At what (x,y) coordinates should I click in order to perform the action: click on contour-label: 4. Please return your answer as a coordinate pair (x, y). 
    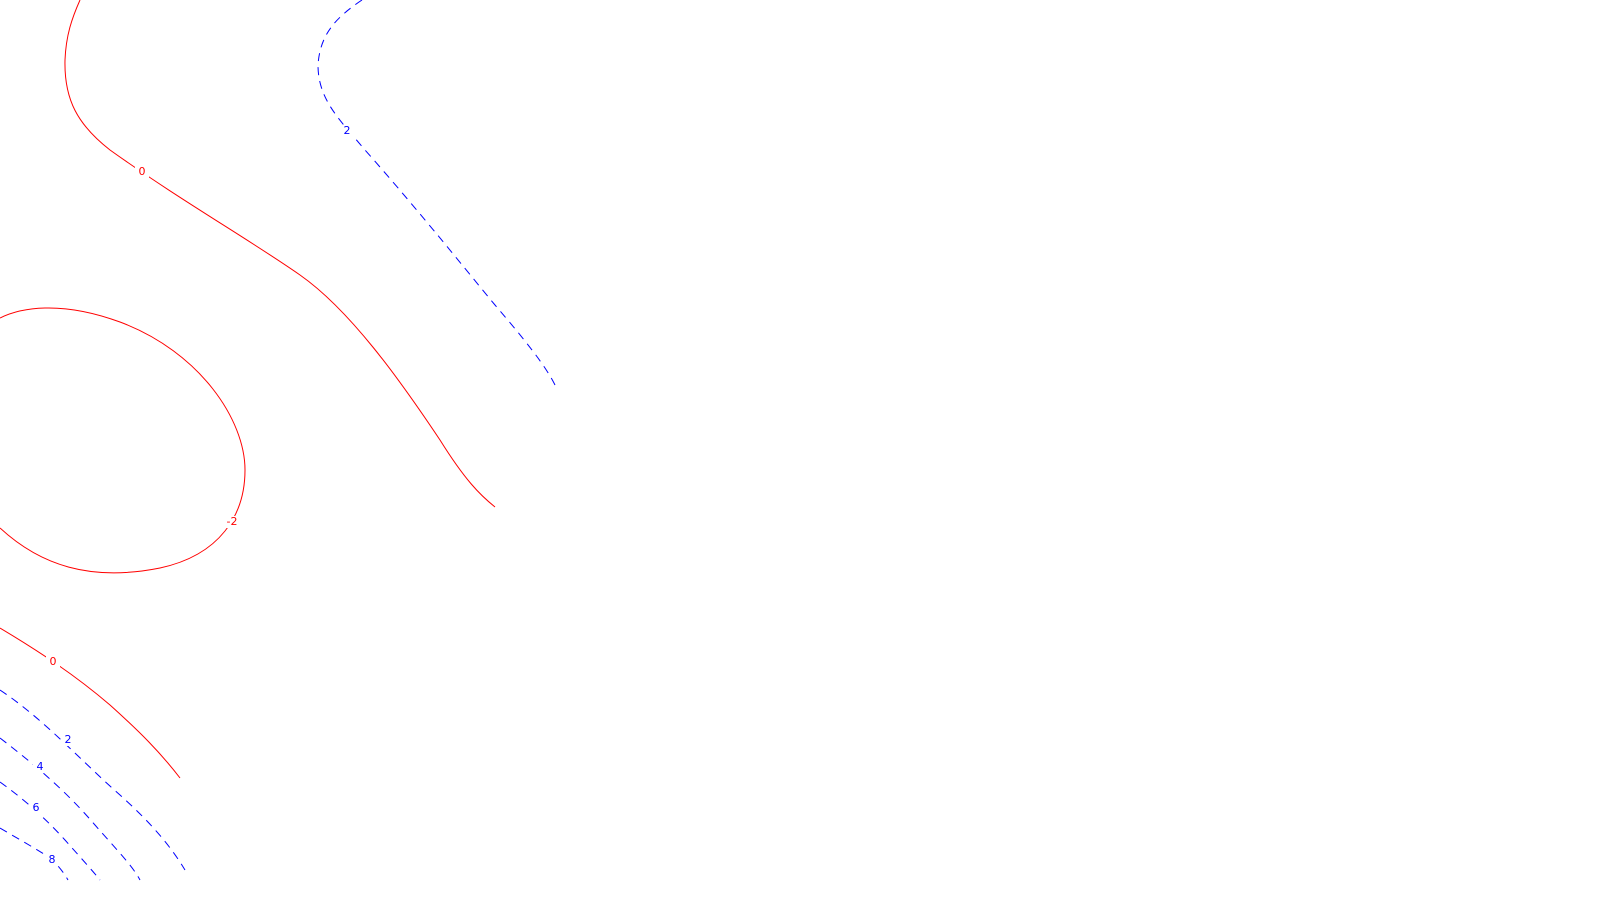
    Looking at the image, I should click on (40, 766).